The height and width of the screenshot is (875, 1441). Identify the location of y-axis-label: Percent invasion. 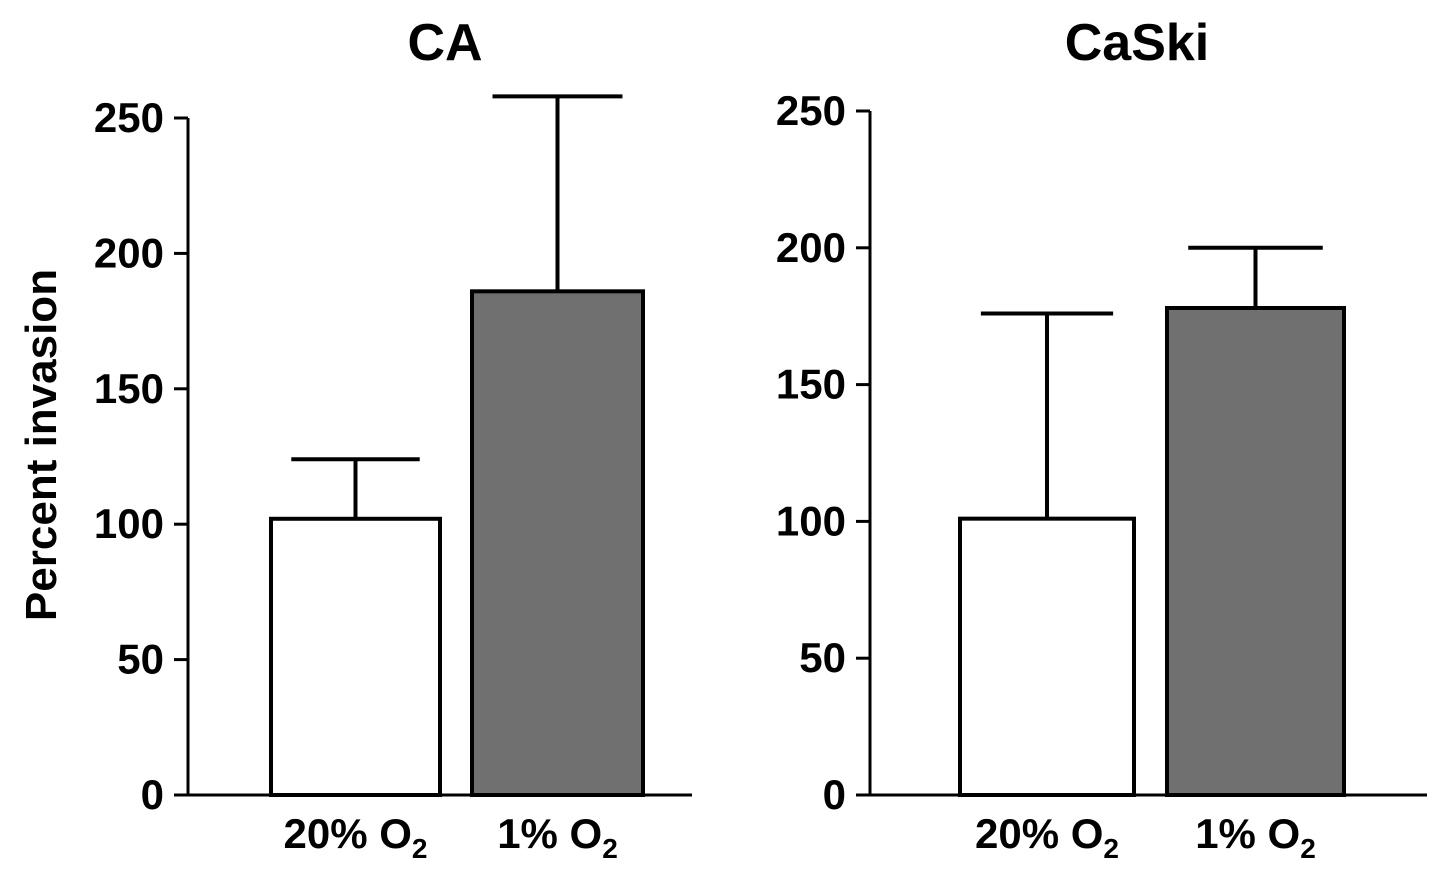
(41, 445).